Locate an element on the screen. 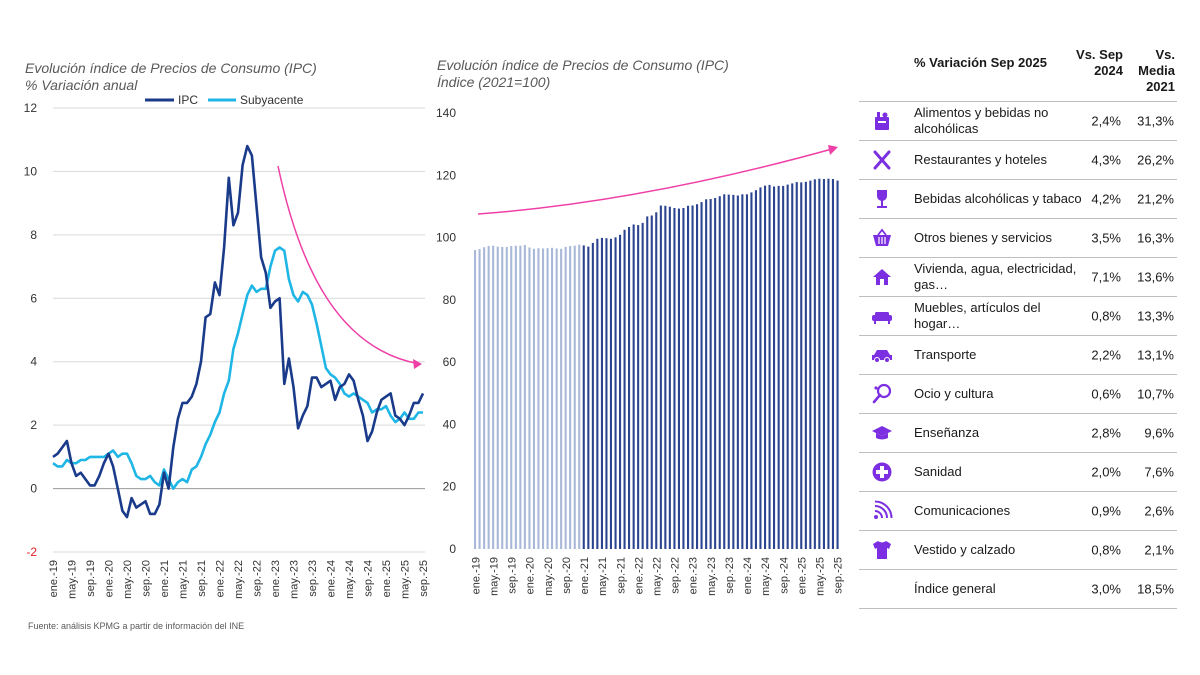 Image resolution: width=1200 pixels, height=675 pixels. car-icon is located at coordinates (882, 355).